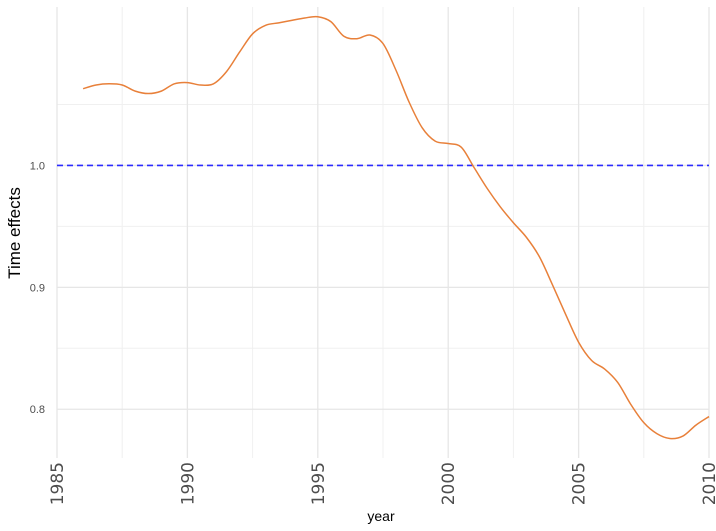 The height and width of the screenshot is (531, 716). What do you see at coordinates (188, 483) in the screenshot?
I see `x-tick-label: 1990` at bounding box center [188, 483].